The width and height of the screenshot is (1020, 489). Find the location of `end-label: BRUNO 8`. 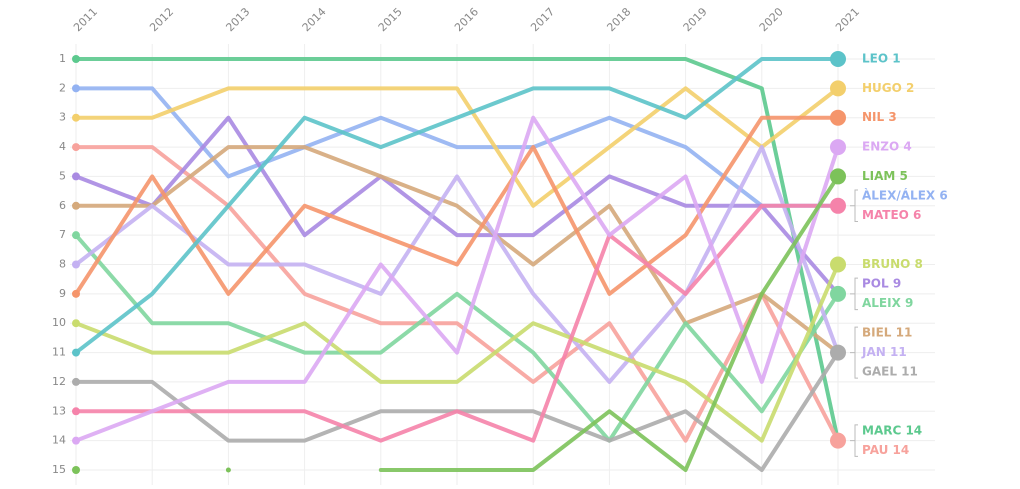

end-label: BRUNO 8 is located at coordinates (892, 264).